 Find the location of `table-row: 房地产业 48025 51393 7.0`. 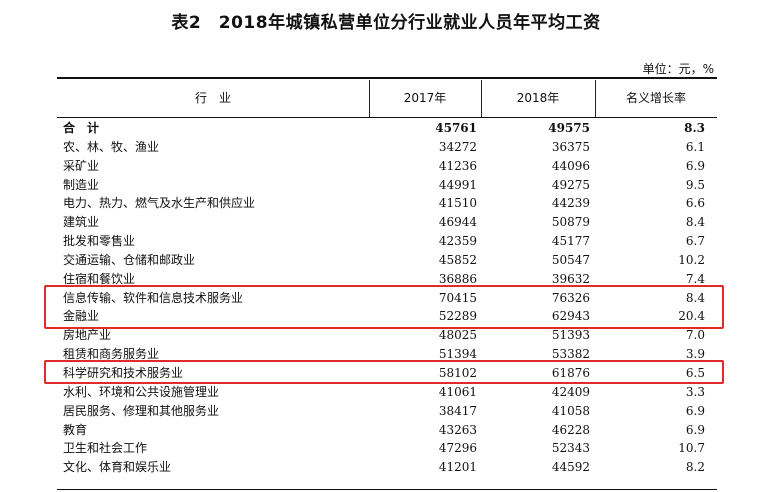

table-row: 房地产业 48025 51393 7.0 is located at coordinates (387, 335).